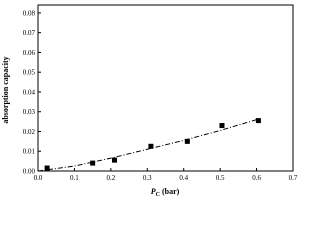  What do you see at coordinates (29, 13) in the screenshot?
I see `y-tick-label: 0.08` at bounding box center [29, 13].